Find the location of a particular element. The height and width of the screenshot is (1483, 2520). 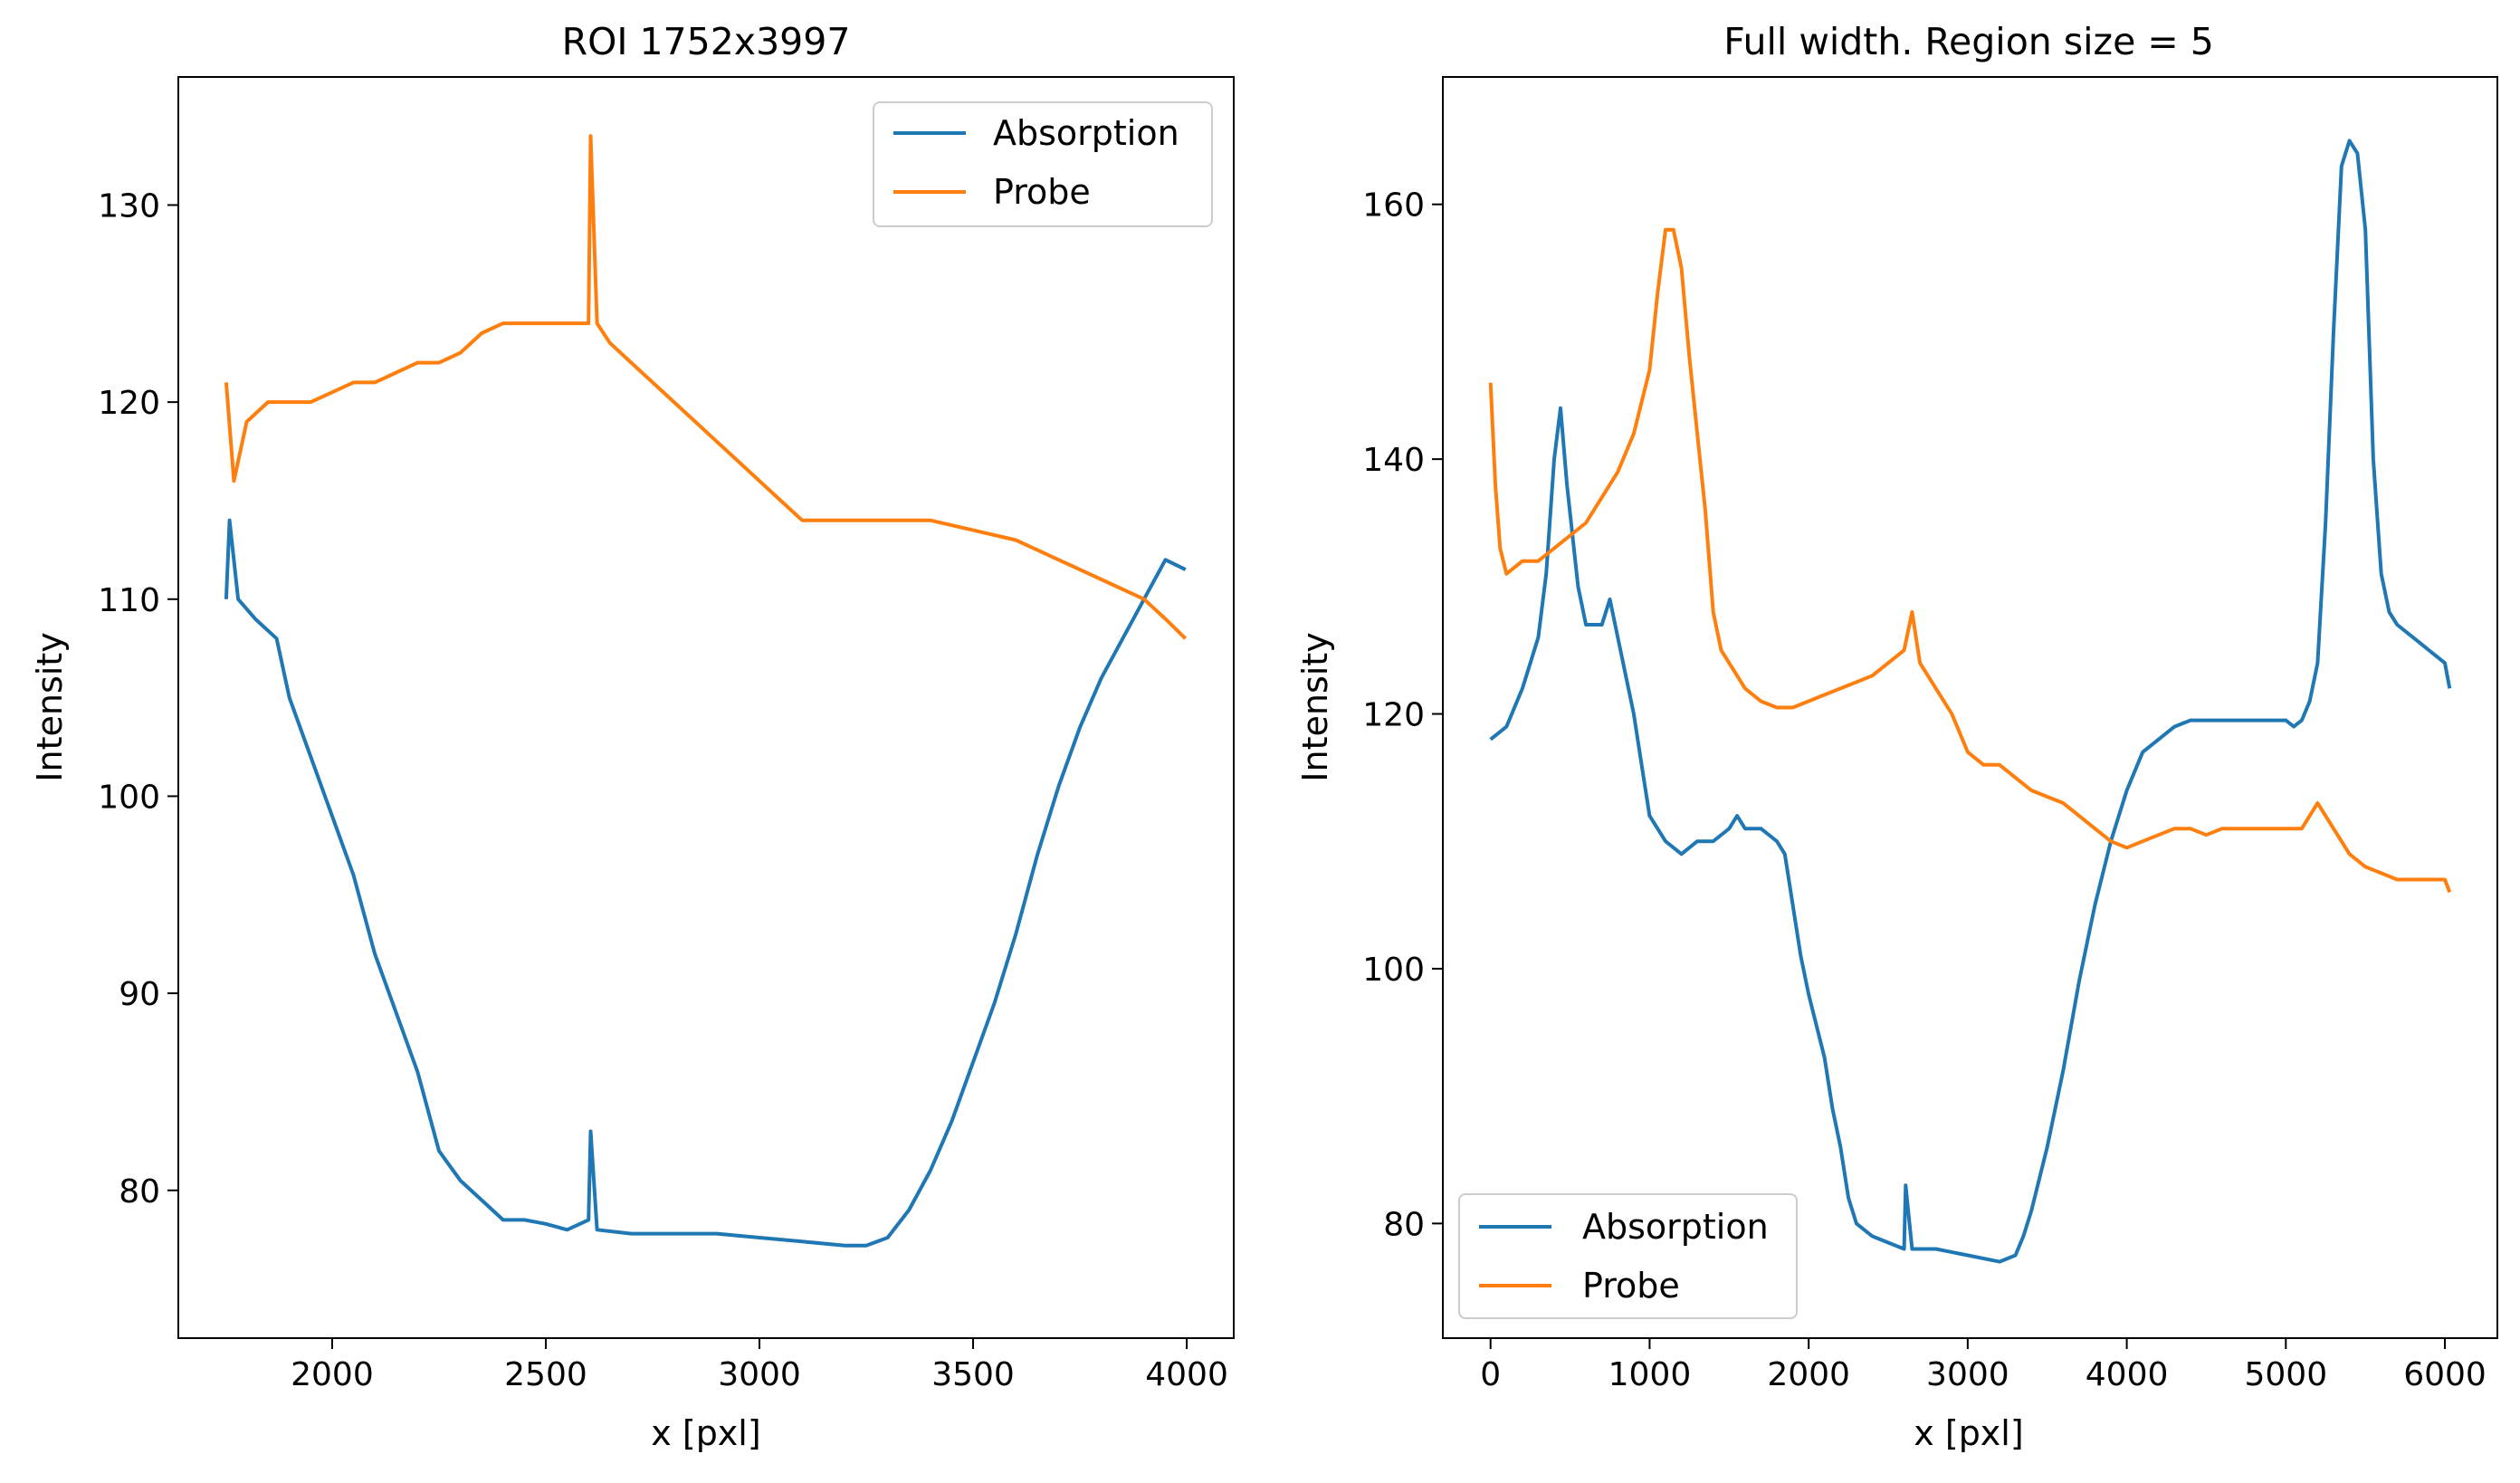

y-tick-label: 130 is located at coordinates (129, 206).